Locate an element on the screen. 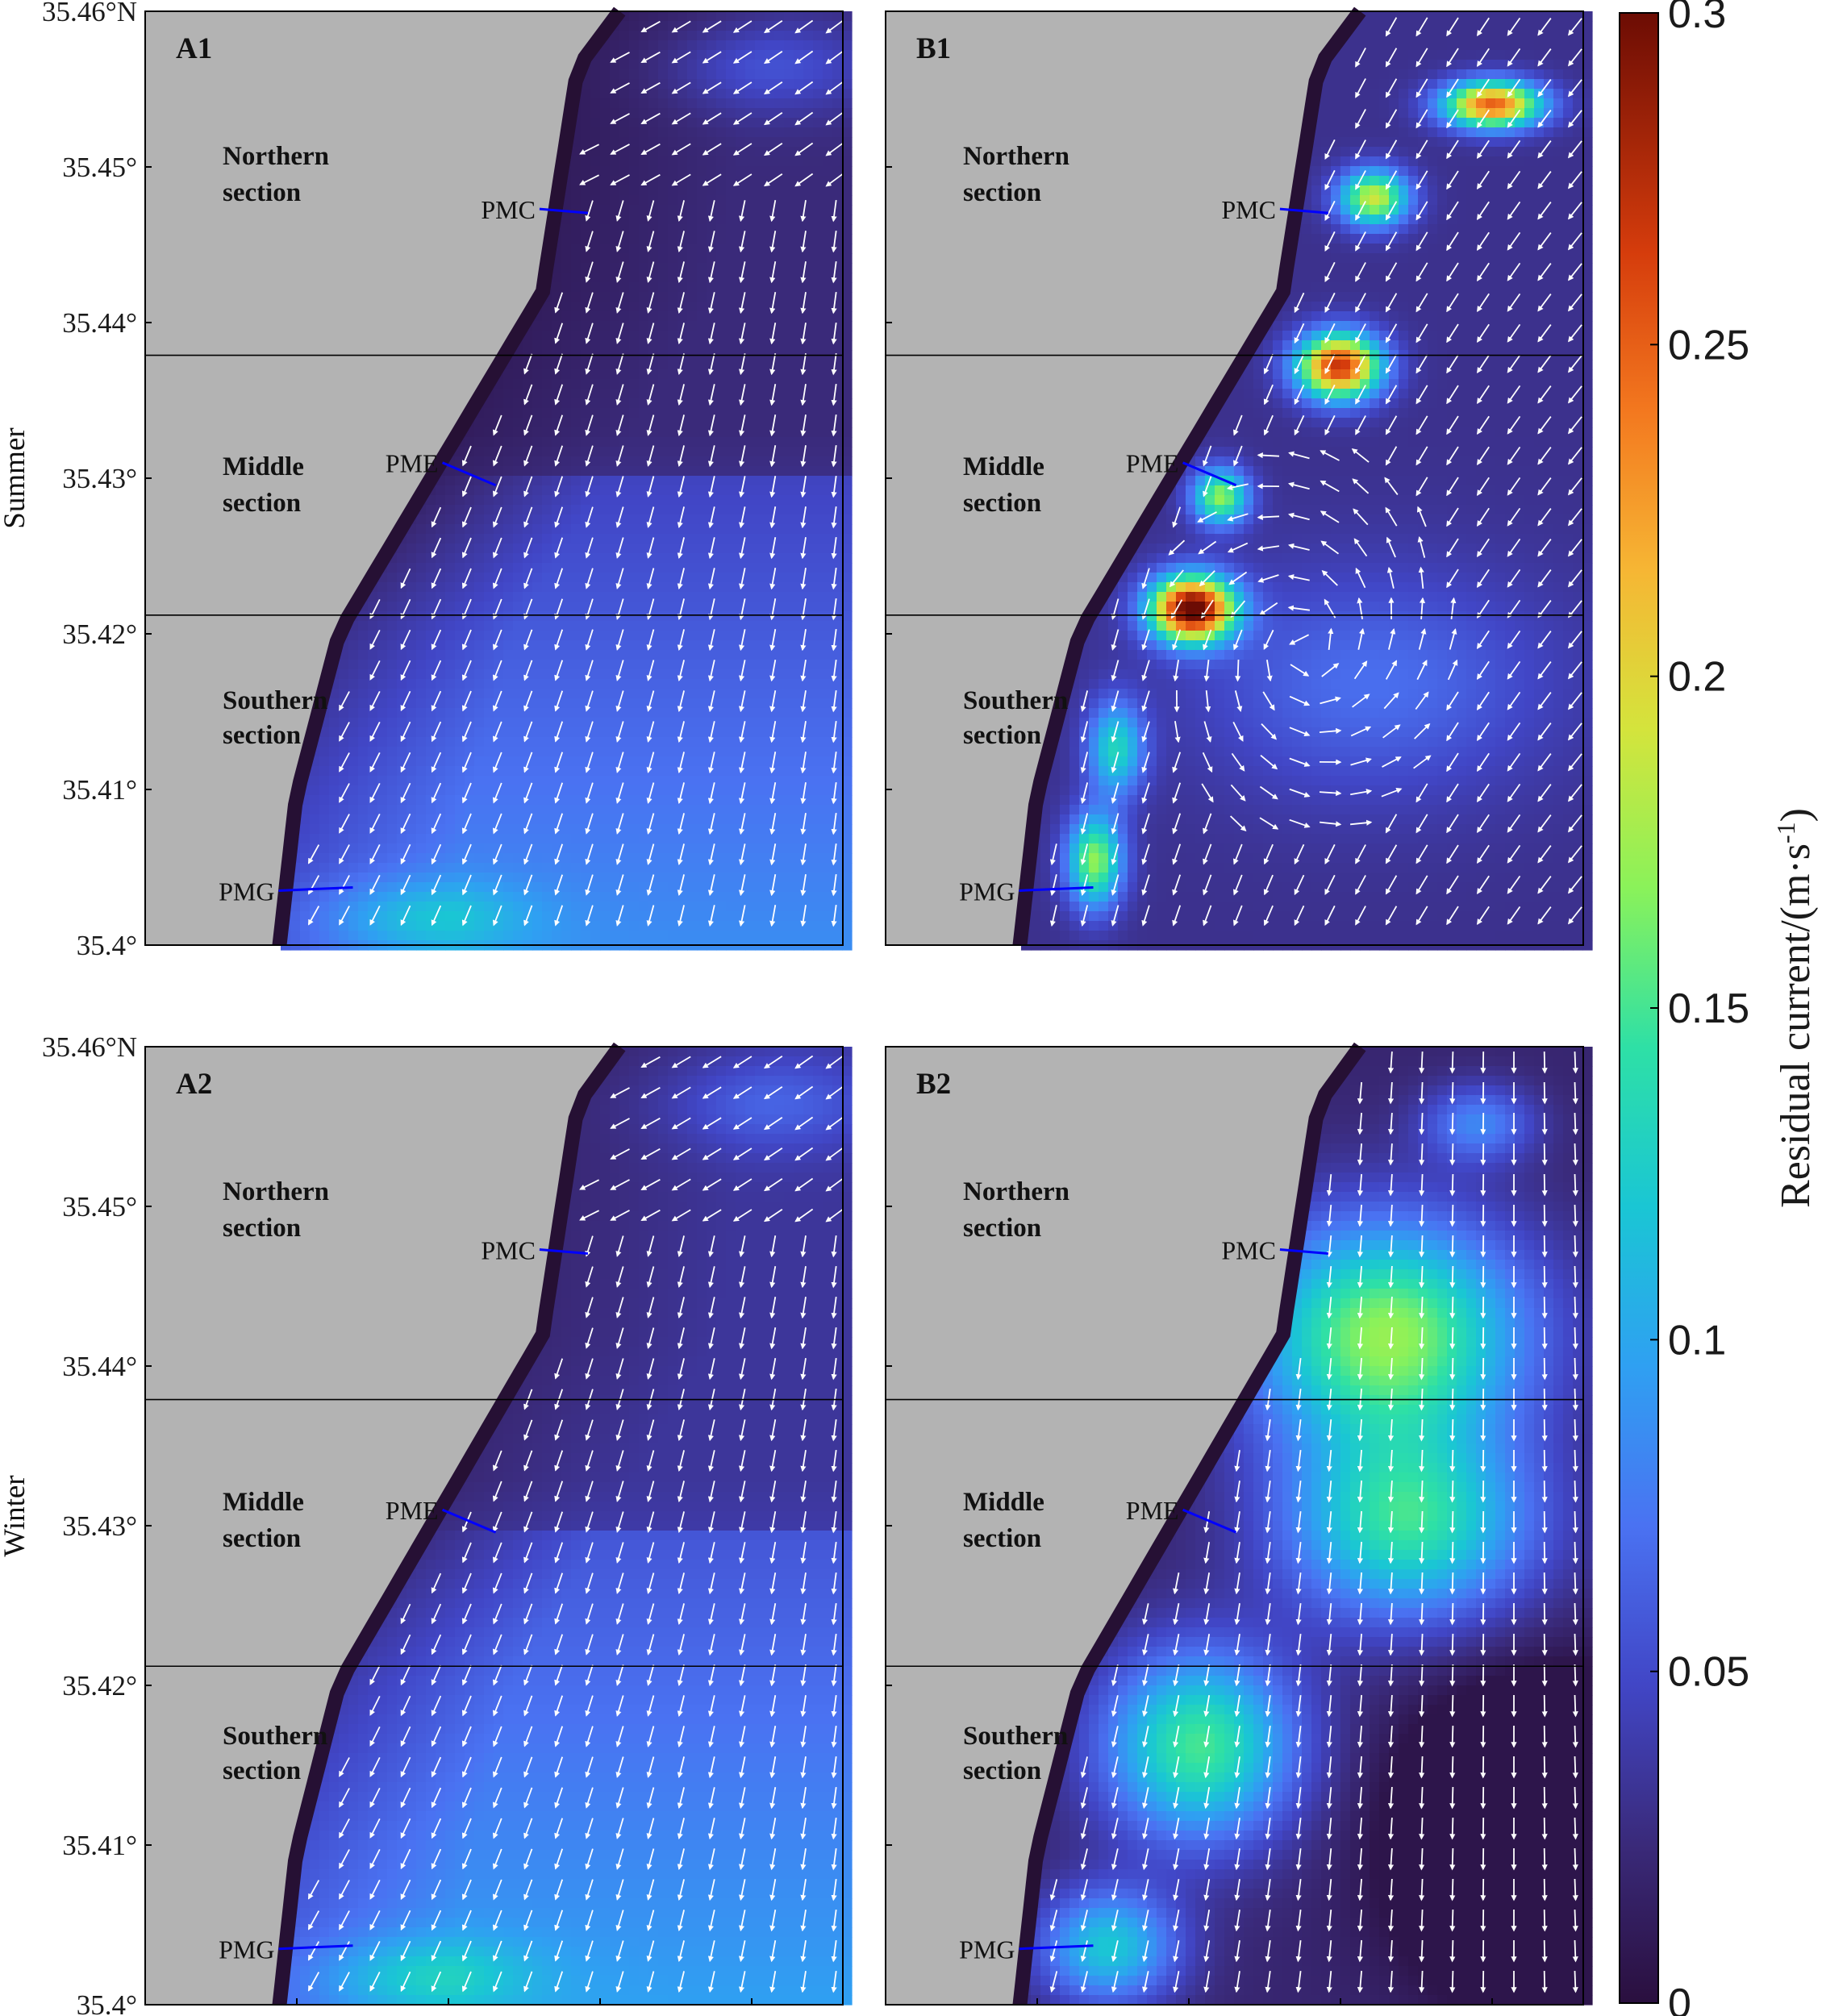 This screenshot has height=2016, width=1822. colorbar-tick-label: 0.15 is located at coordinates (1708, 1009).